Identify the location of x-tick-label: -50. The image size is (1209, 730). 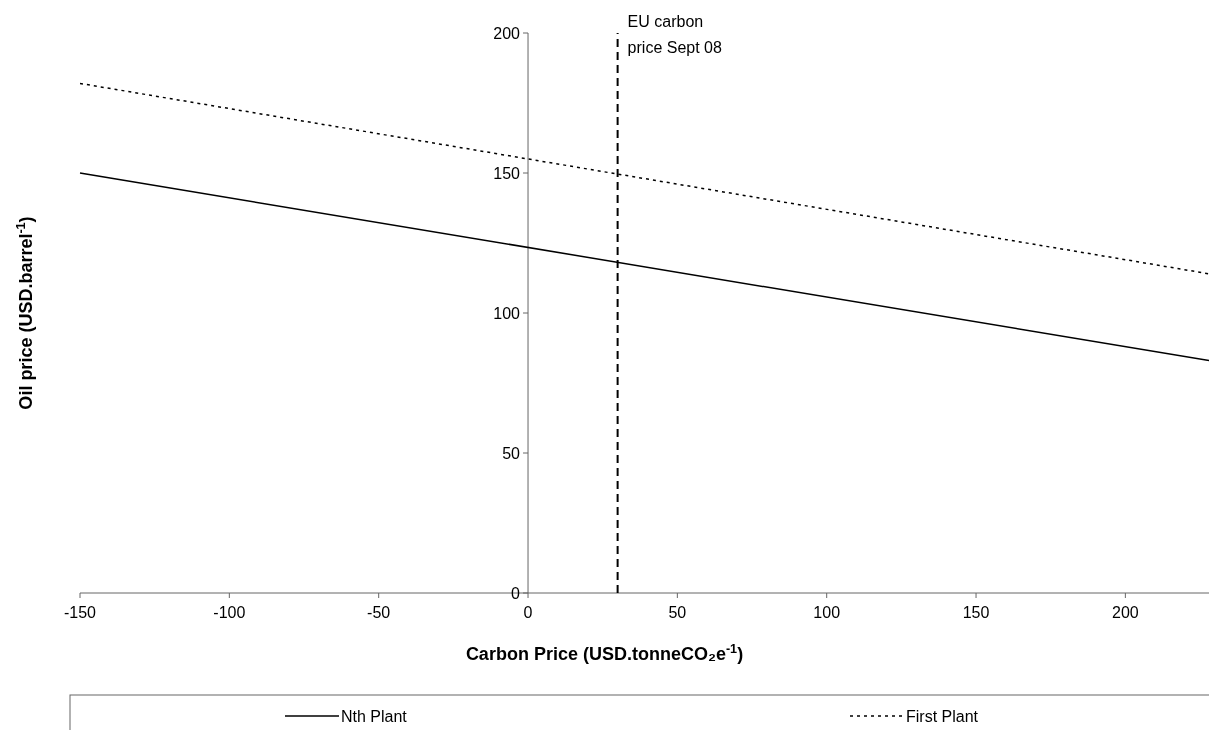
(379, 612).